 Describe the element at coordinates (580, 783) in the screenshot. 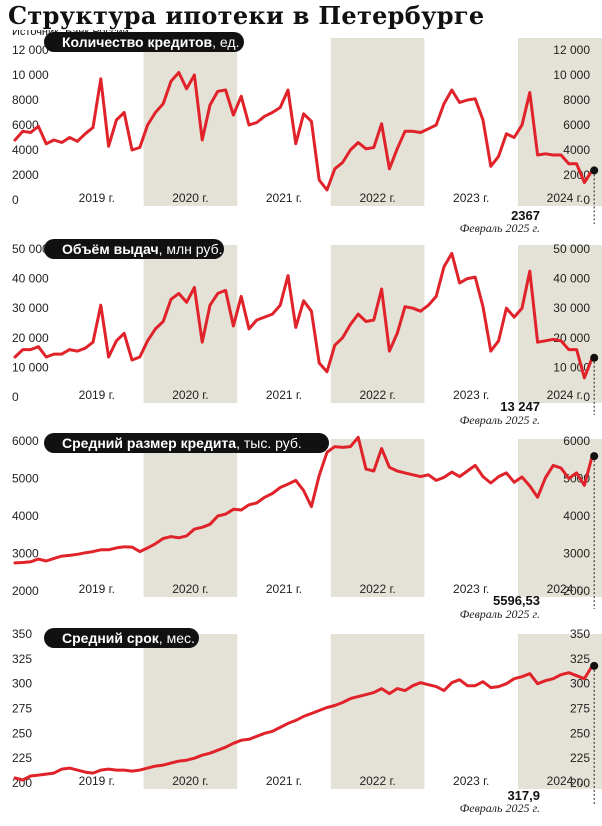

I see `y-tick-label-right: 200` at that location.